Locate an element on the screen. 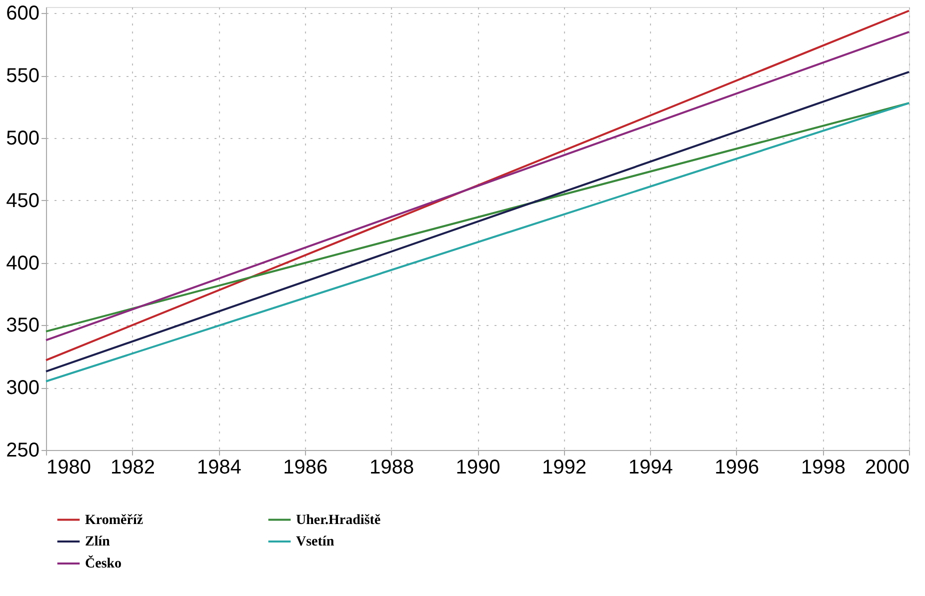 The width and height of the screenshot is (925, 596). y-tick-label: 350 is located at coordinates (23, 325).